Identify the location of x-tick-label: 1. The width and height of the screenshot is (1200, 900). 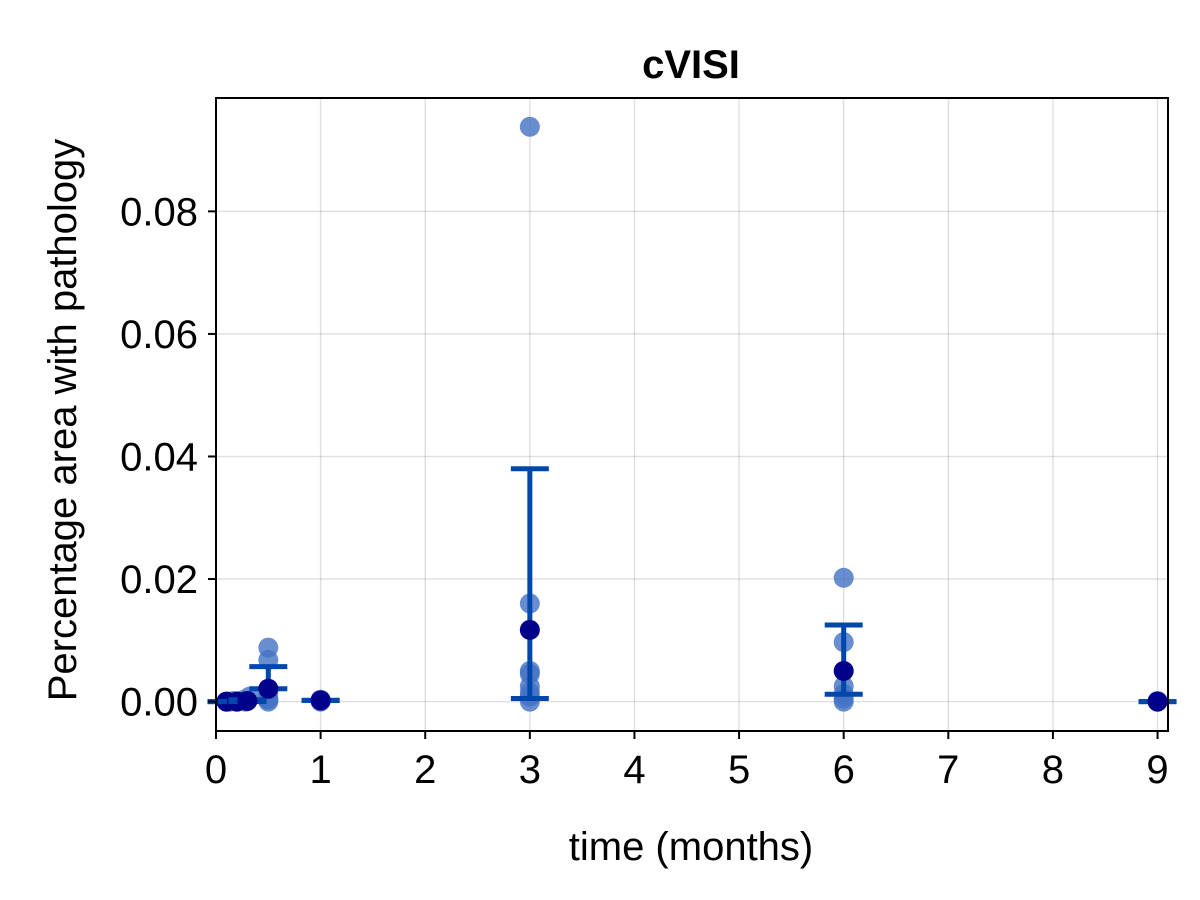
(320, 770).